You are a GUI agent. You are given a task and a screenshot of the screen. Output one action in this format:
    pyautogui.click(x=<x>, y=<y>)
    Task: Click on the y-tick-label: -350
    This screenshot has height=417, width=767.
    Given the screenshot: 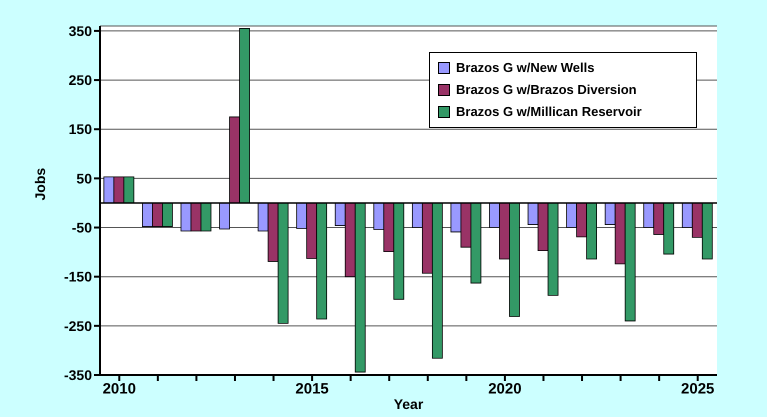 What is the action you would take?
    pyautogui.click(x=78, y=374)
    